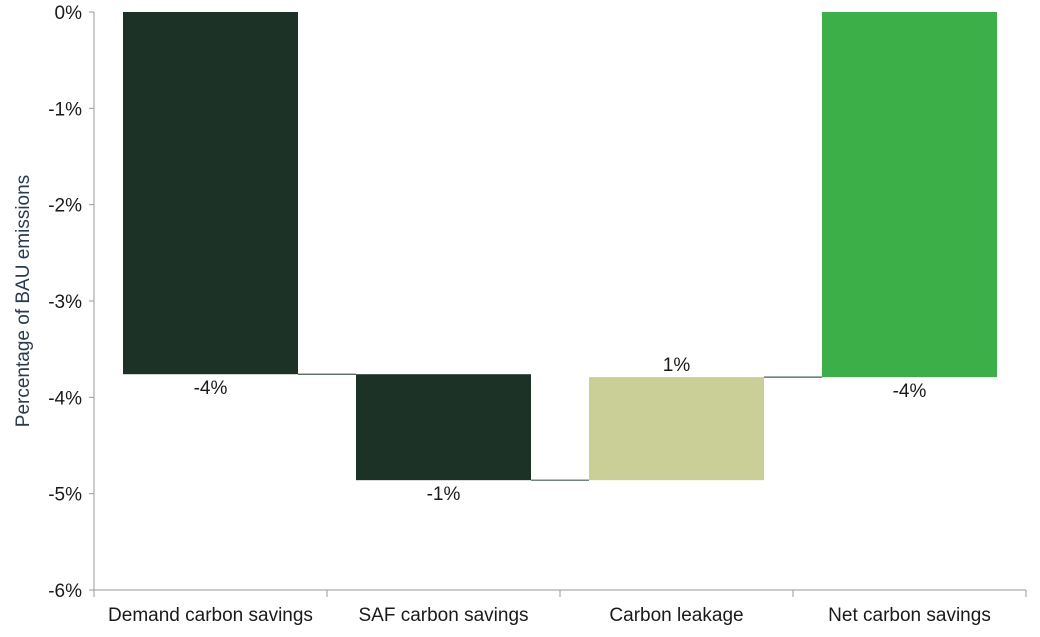 The image size is (1040, 637). Describe the element at coordinates (560, 427) in the screenshot. I see `connector-lines` at that location.